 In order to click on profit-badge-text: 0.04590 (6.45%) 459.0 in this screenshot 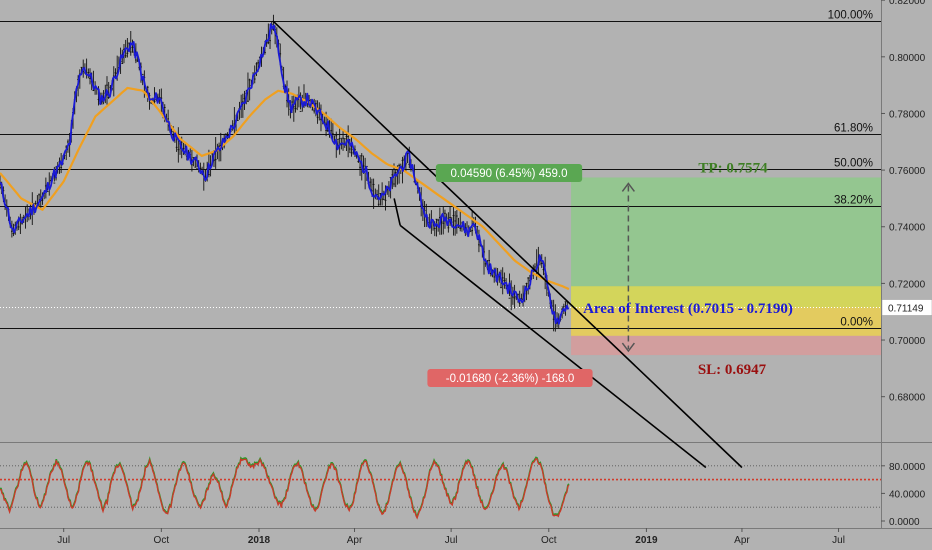, I will do `click(508, 174)`.